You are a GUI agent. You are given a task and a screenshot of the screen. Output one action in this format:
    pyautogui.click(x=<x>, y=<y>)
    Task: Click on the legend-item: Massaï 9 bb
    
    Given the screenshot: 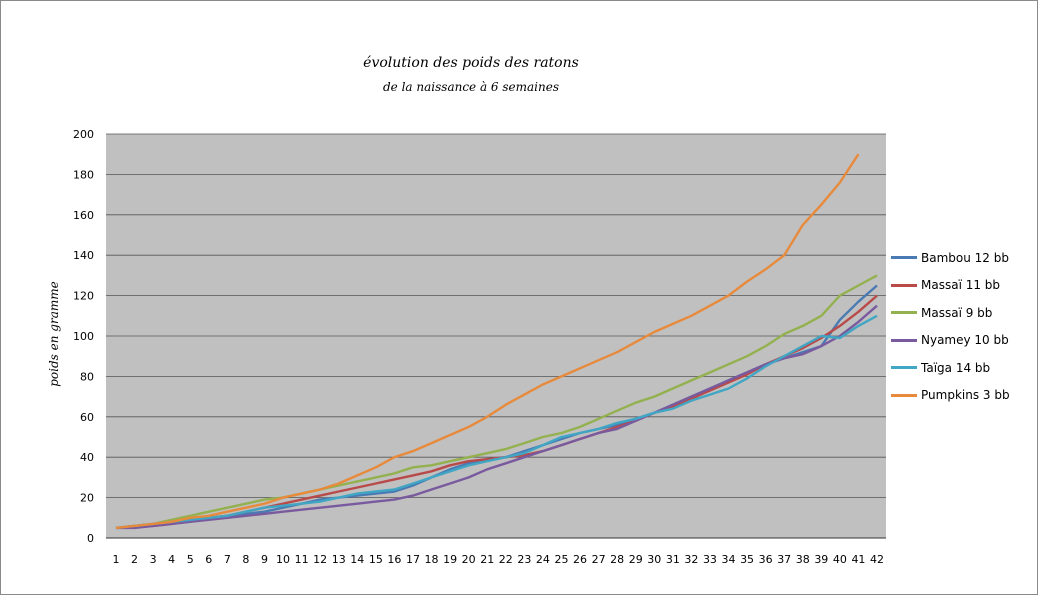 What is the action you would take?
    pyautogui.click(x=964, y=313)
    